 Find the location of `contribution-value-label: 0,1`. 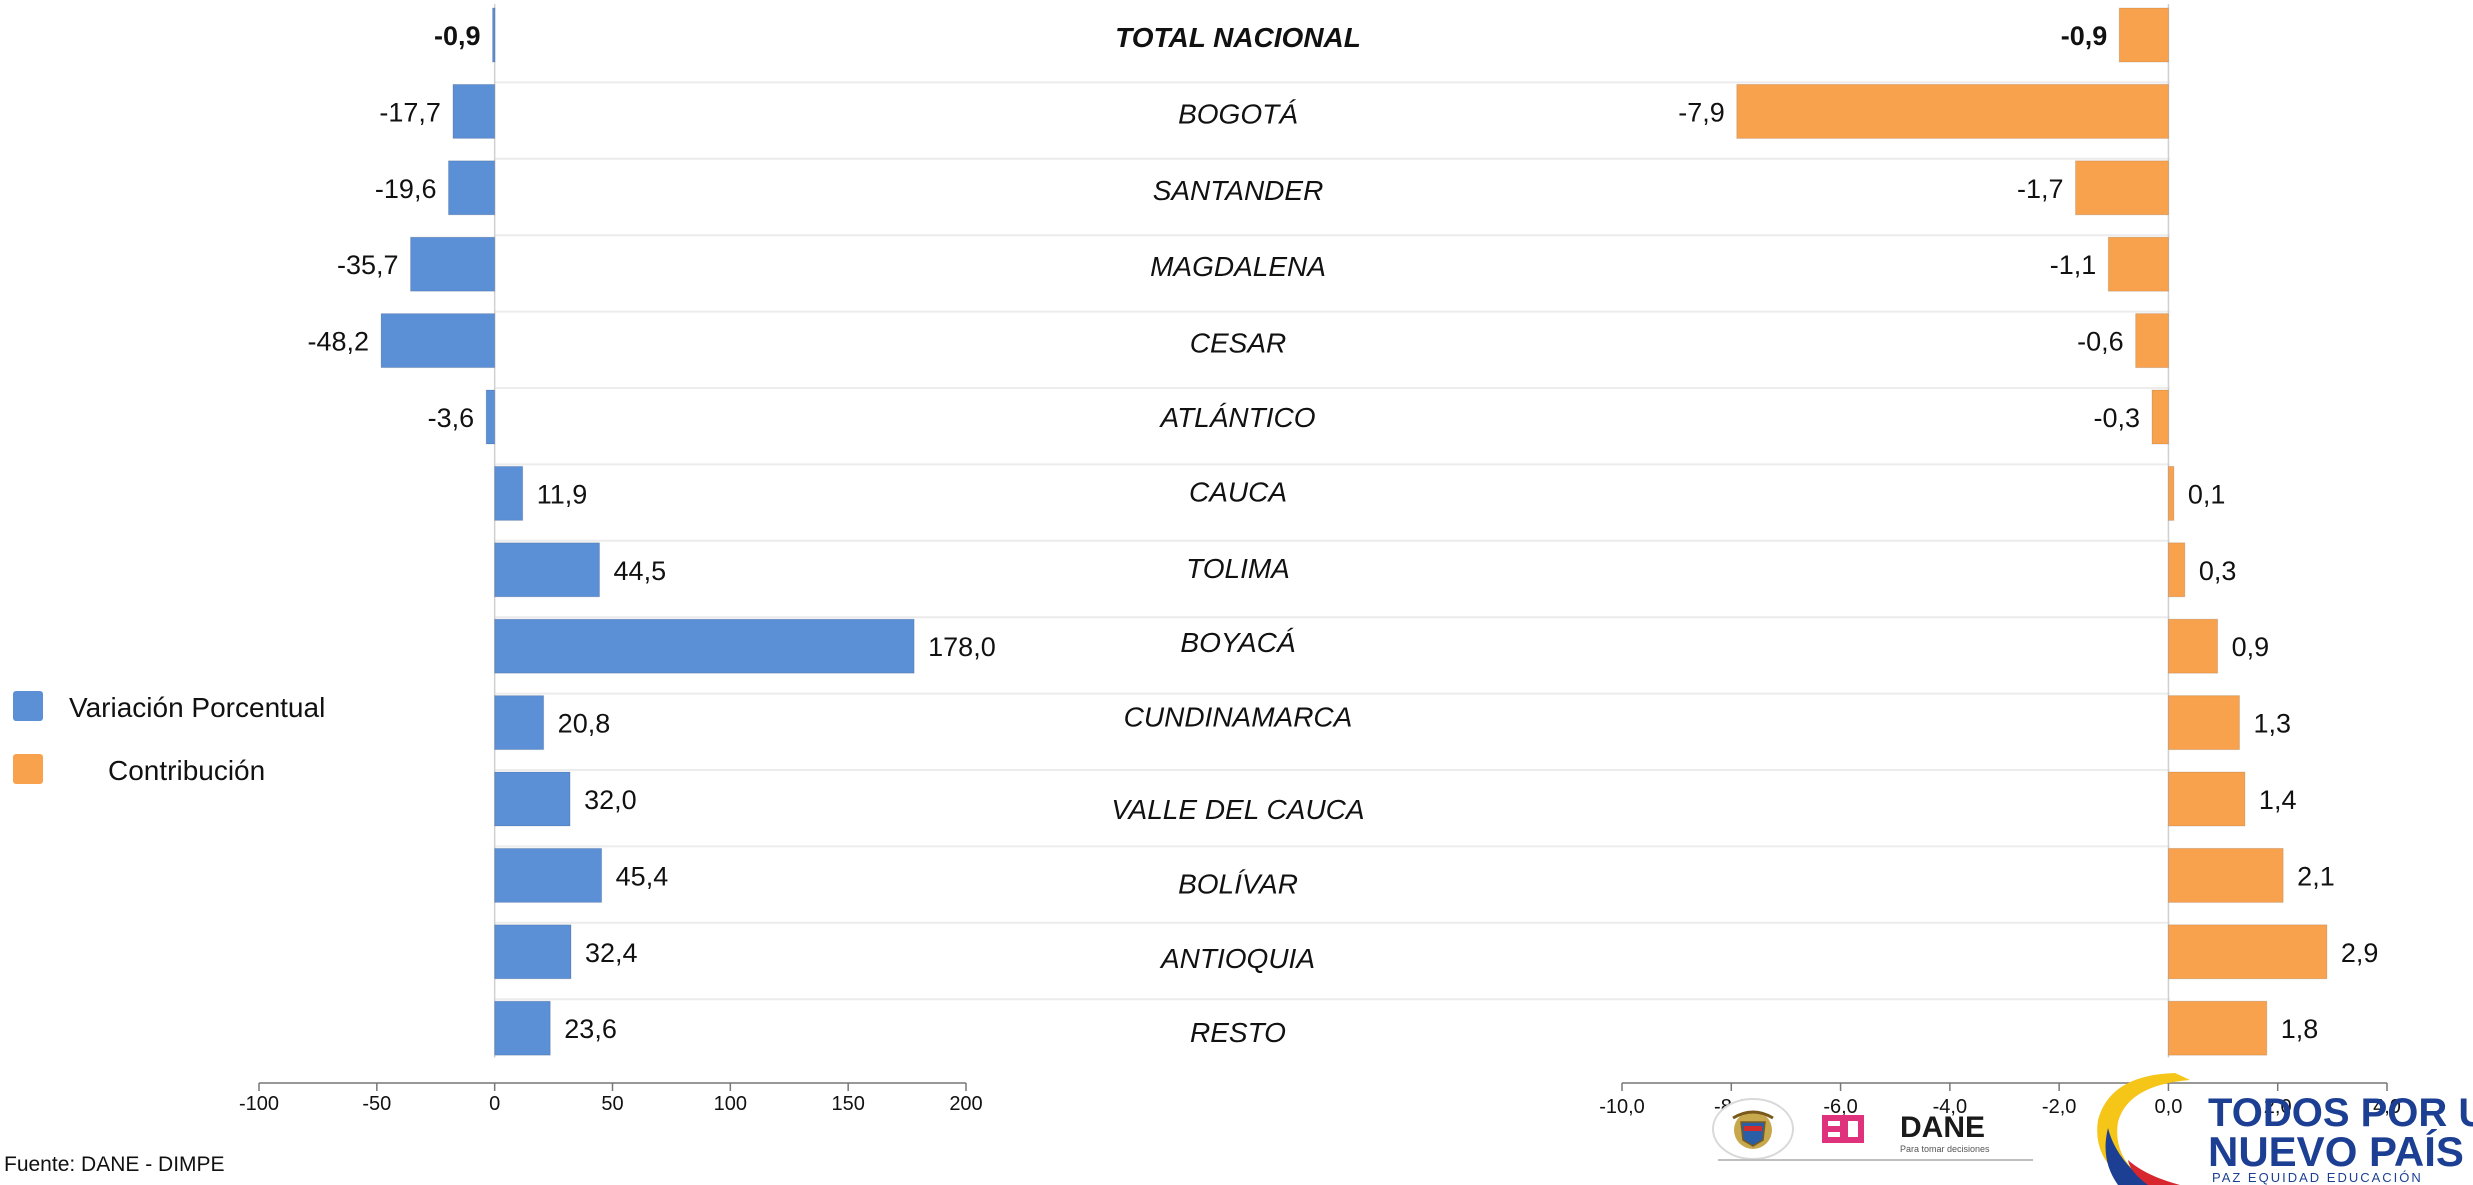

contribution-value-label: 0,1 is located at coordinates (2207, 494).